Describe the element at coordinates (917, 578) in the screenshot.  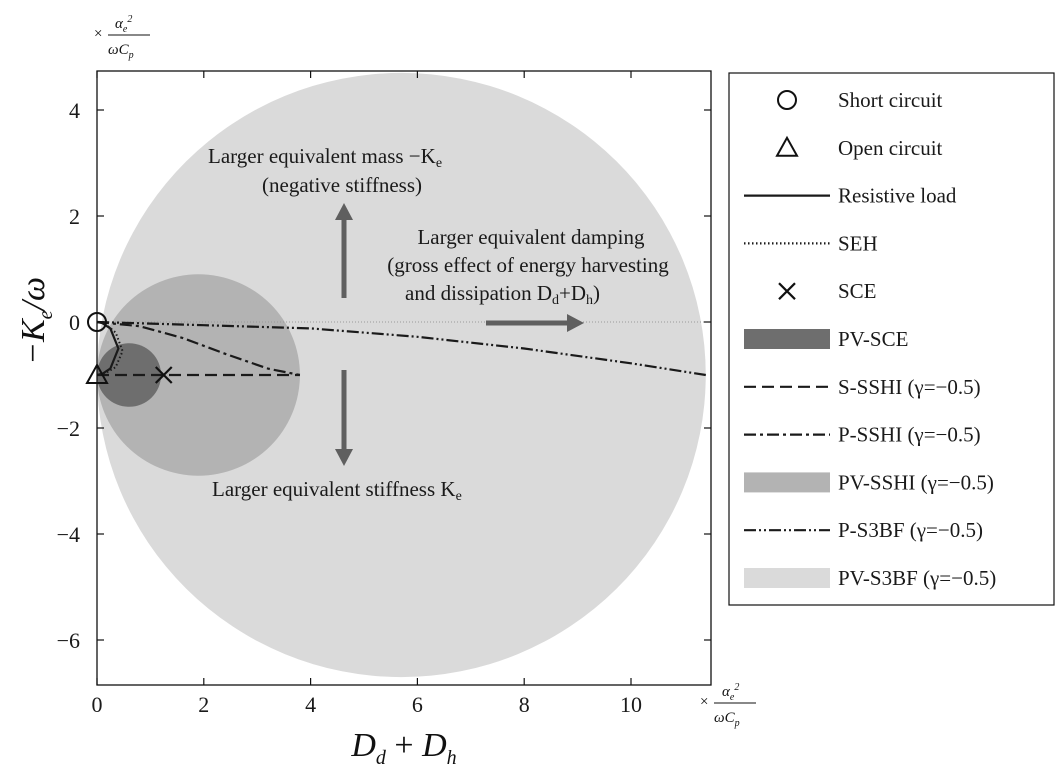
I see `legend-label: PV-S3BF (γ=−0.5)` at that location.